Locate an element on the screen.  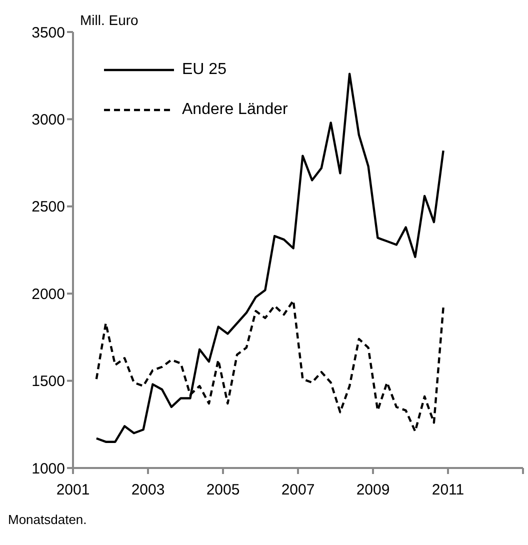
y-tick-label: 1500 is located at coordinates (48, 381).